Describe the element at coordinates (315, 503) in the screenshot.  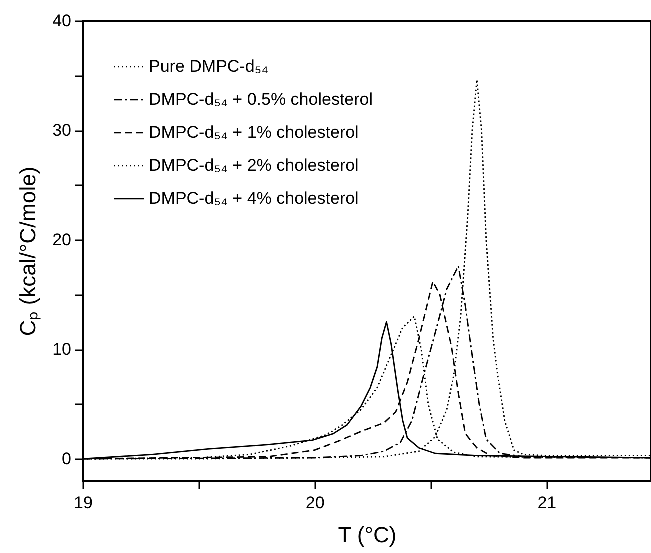
I see `x-tick-label: 20` at that location.